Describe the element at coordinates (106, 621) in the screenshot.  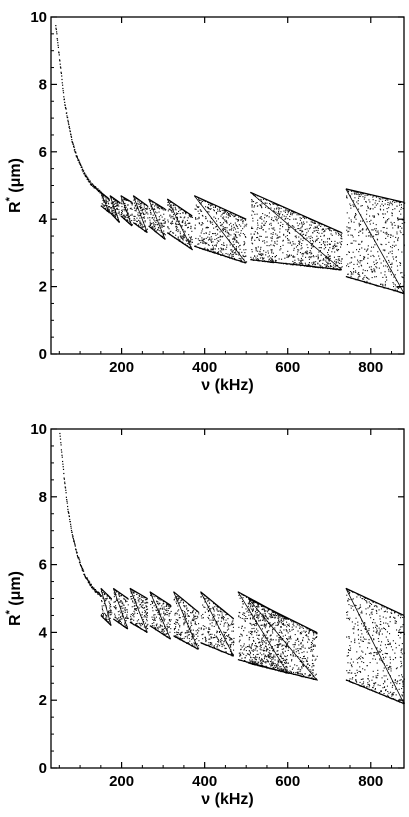
I see `band-bottom-edge` at that location.